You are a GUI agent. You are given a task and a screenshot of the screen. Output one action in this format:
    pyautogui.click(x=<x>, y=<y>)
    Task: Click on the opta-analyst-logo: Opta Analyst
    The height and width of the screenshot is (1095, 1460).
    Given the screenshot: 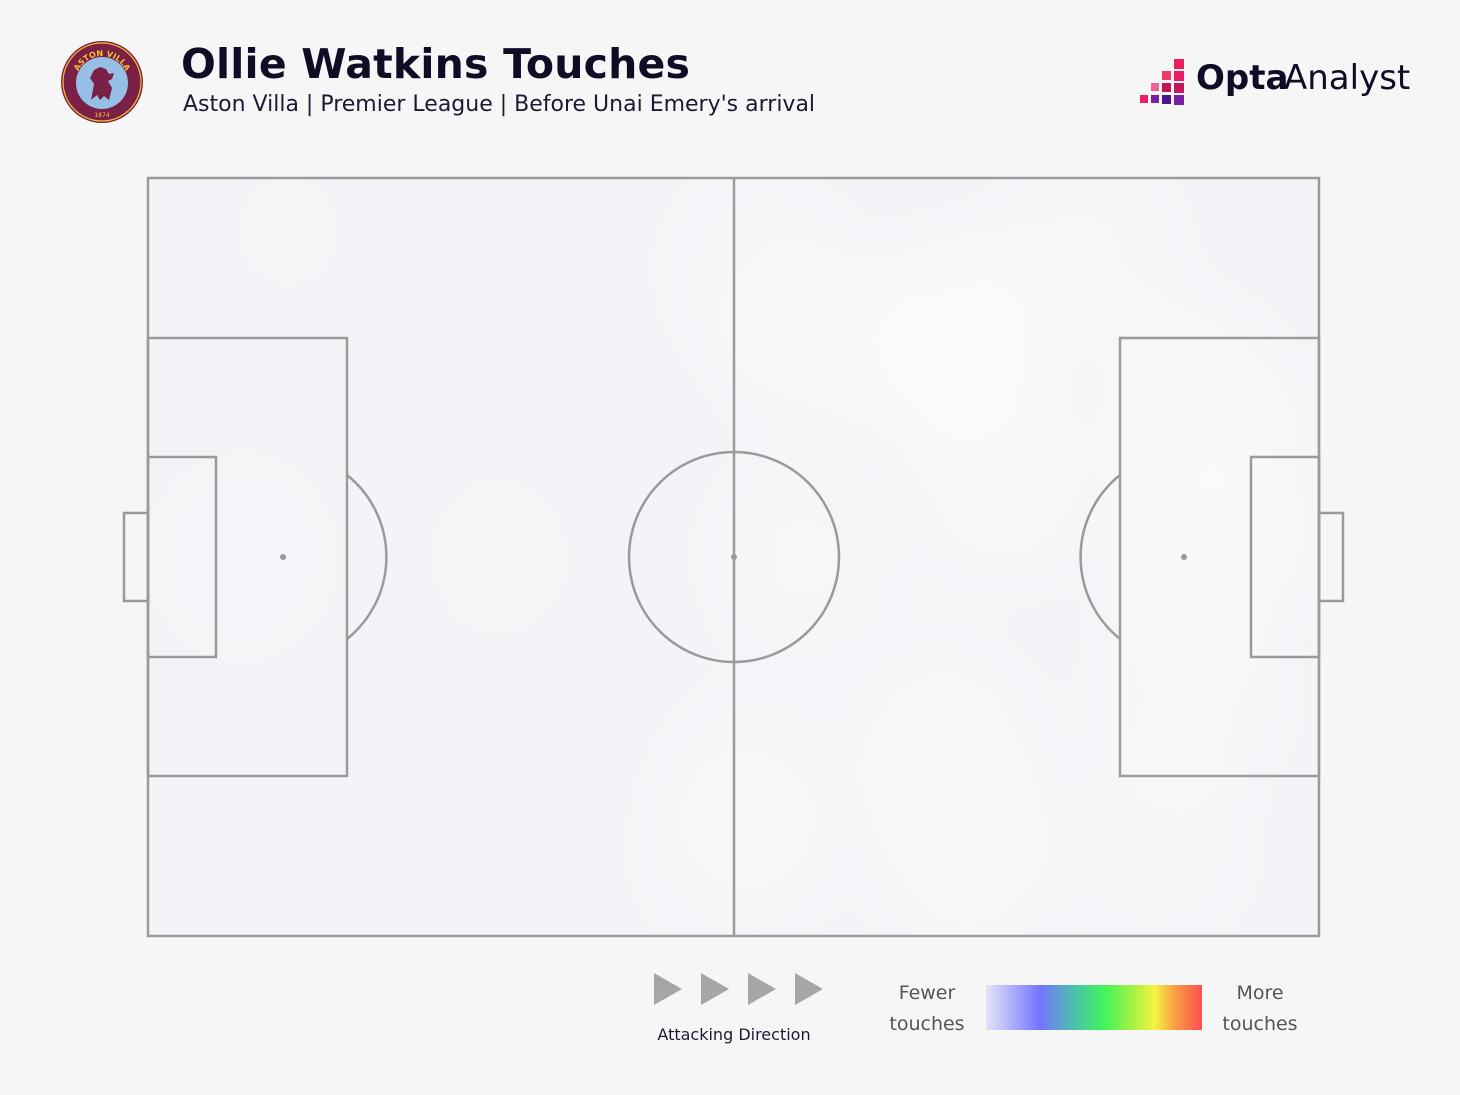 What is the action you would take?
    pyautogui.click(x=1273, y=82)
    